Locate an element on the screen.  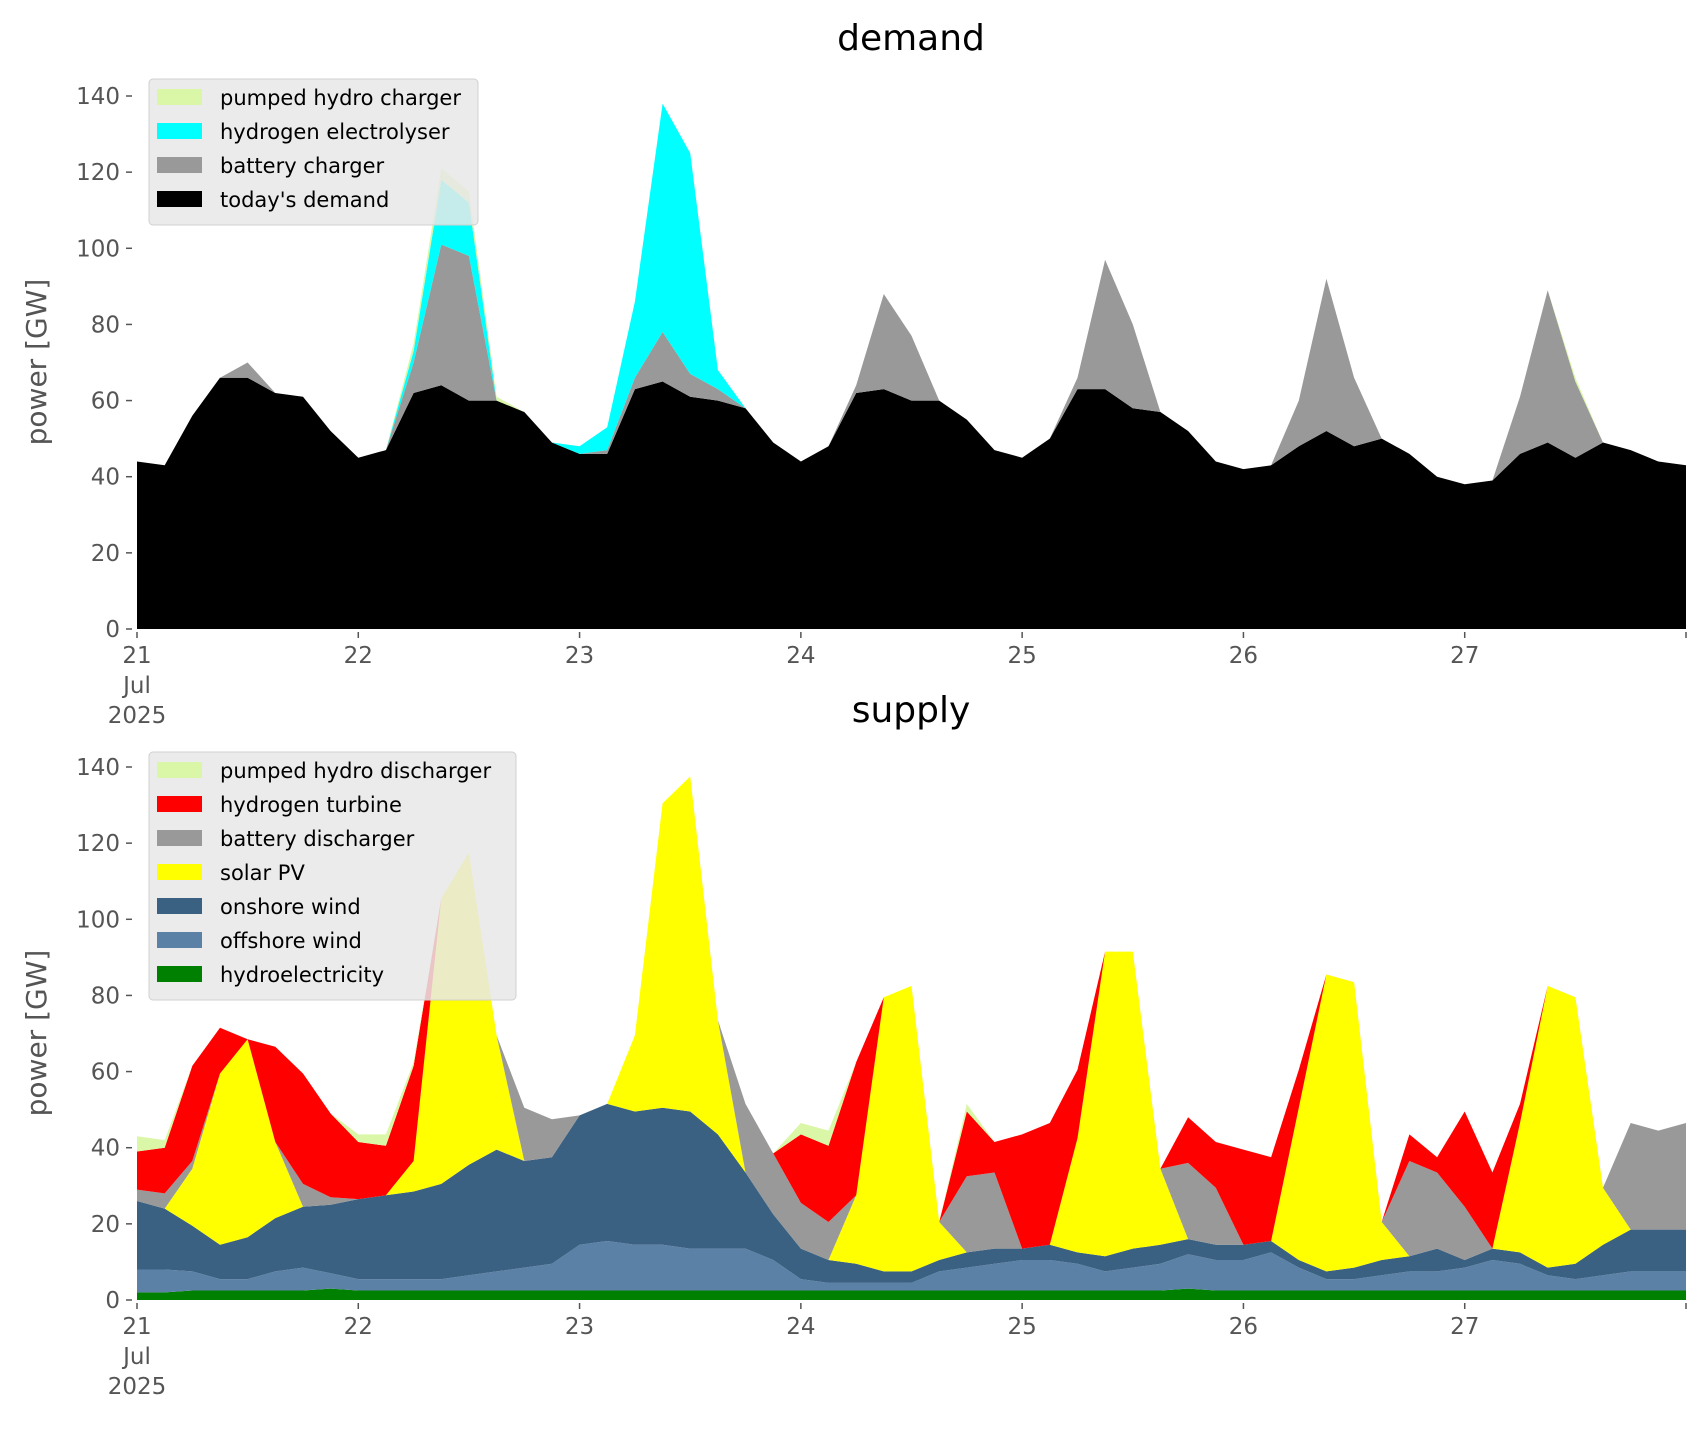
legend-label-today-s-demand: today's demand is located at coordinates (304, 200).